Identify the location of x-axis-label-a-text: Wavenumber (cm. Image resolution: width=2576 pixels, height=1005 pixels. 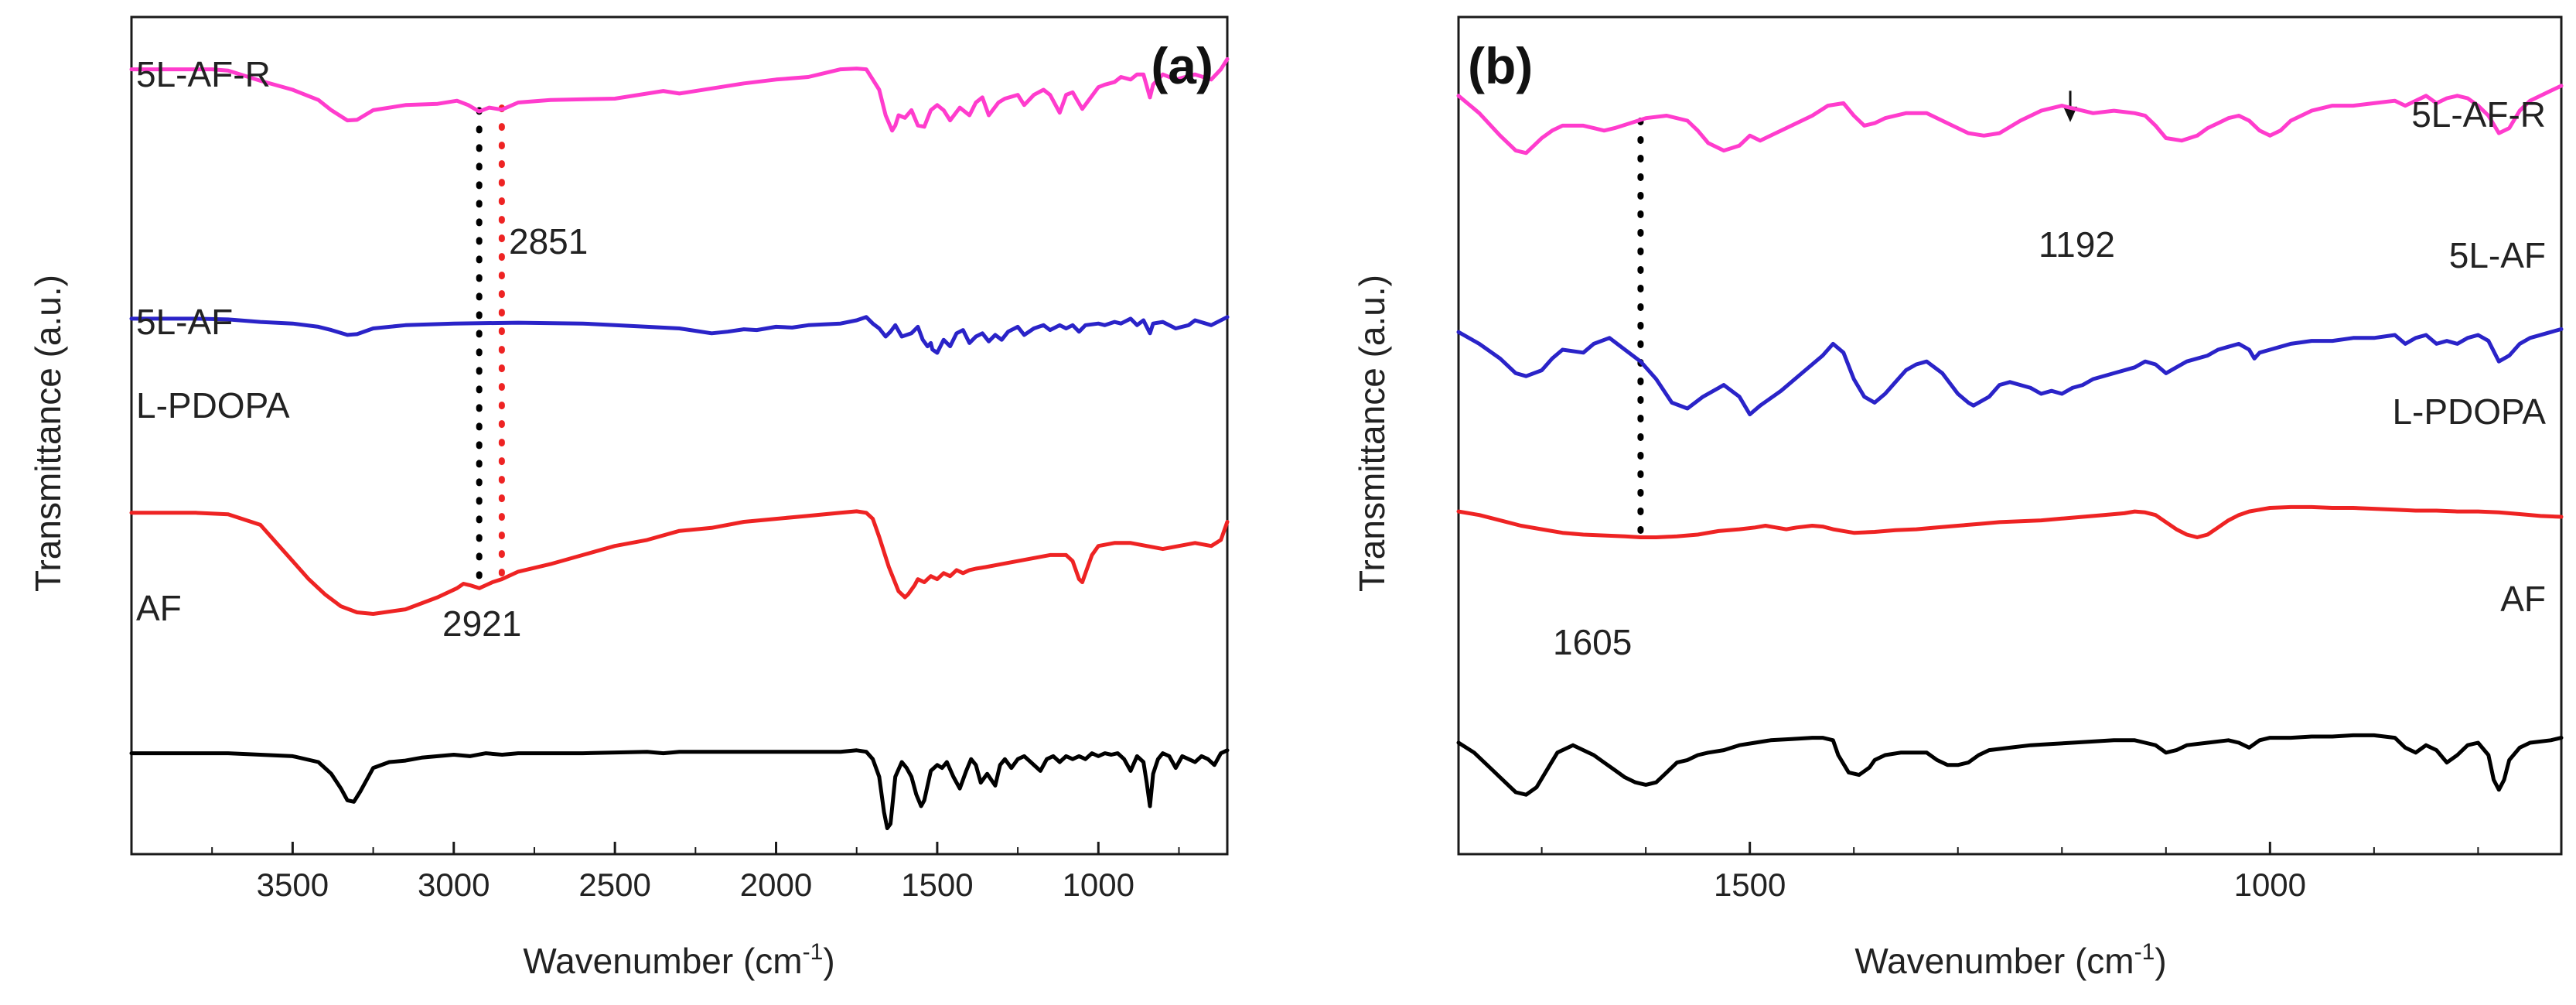
(663, 961).